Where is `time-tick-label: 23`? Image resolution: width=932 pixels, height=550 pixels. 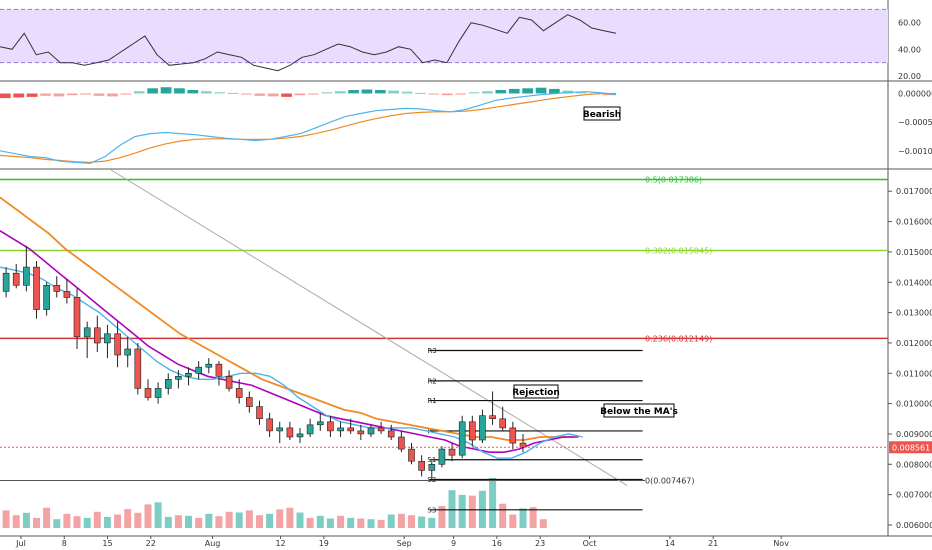 time-tick-label: 23 is located at coordinates (540, 543).